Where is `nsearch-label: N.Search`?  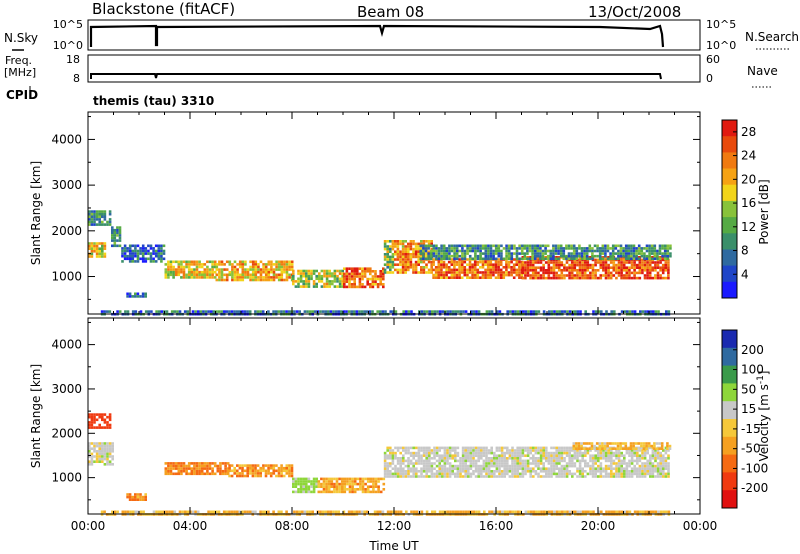 nsearch-label: N.Search is located at coordinates (772, 37).